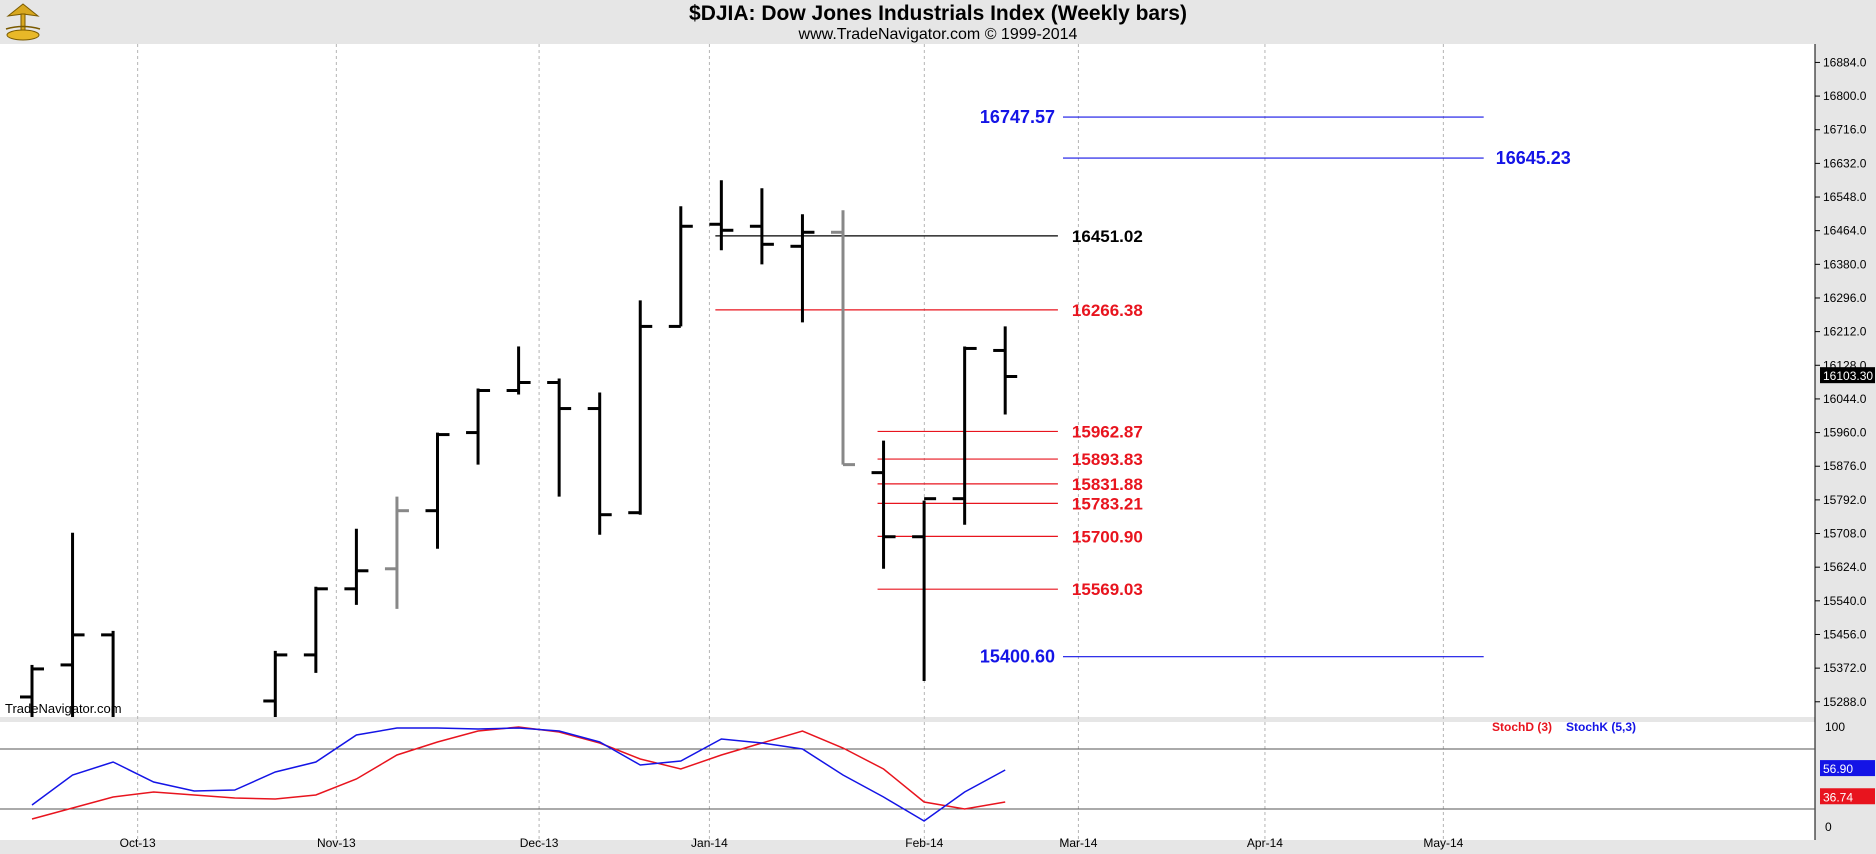 The height and width of the screenshot is (854, 1876). Describe the element at coordinates (1845, 264) in the screenshot. I see `price-tick-label: 16380.0` at that location.